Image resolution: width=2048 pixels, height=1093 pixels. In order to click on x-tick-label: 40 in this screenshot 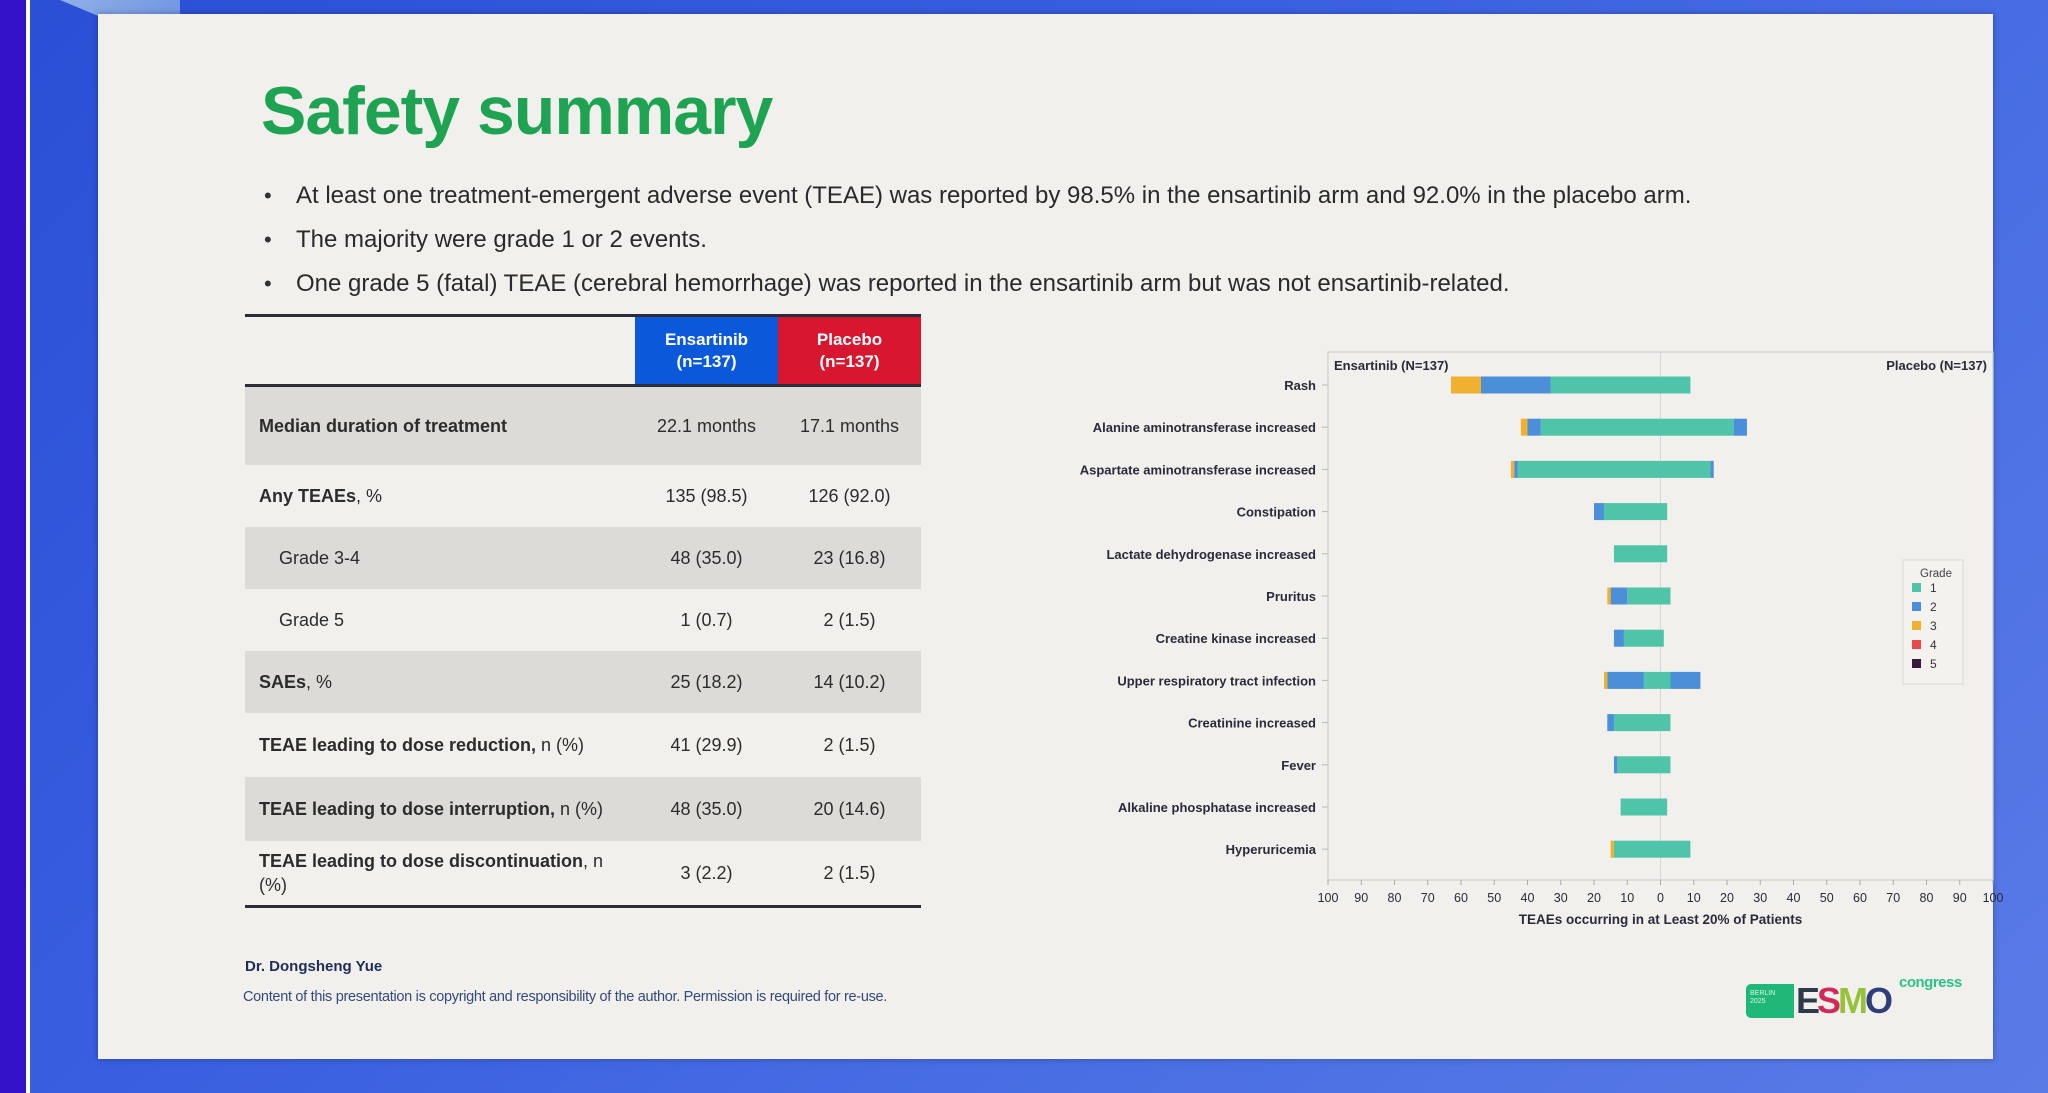, I will do `click(1794, 898)`.